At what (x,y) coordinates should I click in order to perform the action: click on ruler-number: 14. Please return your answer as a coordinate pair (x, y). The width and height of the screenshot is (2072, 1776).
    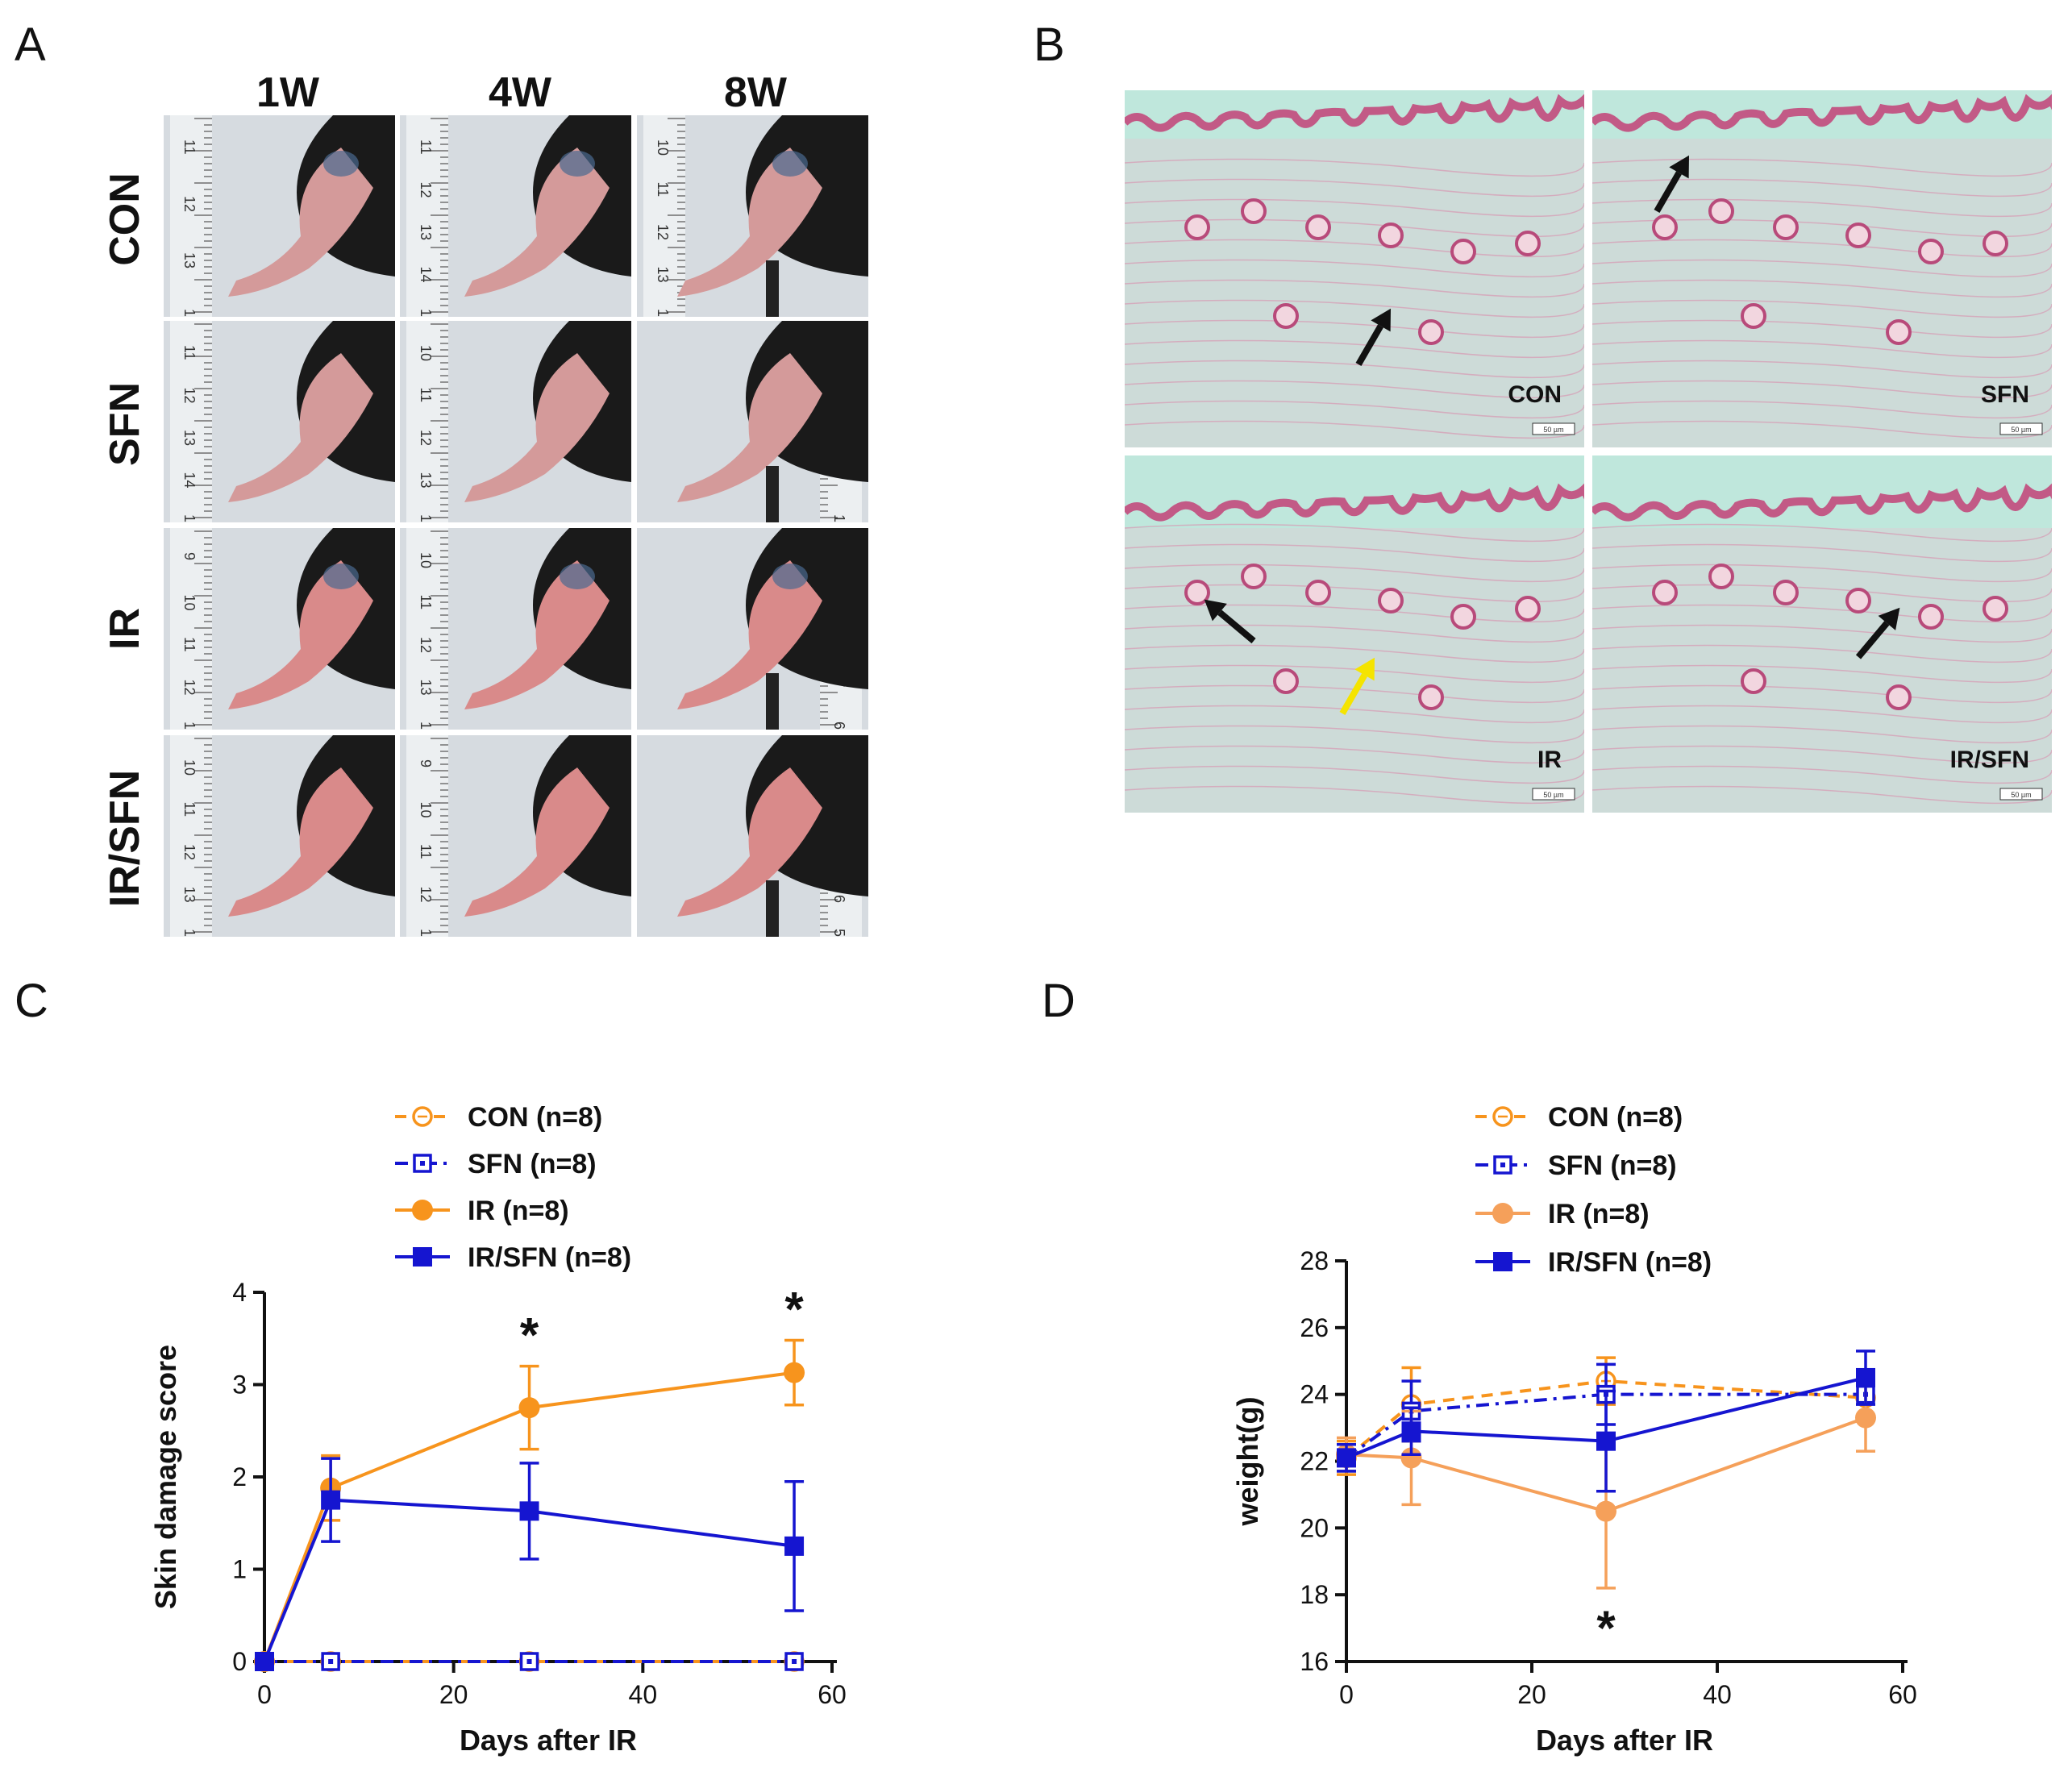
    Looking at the image, I should click on (426, 518).